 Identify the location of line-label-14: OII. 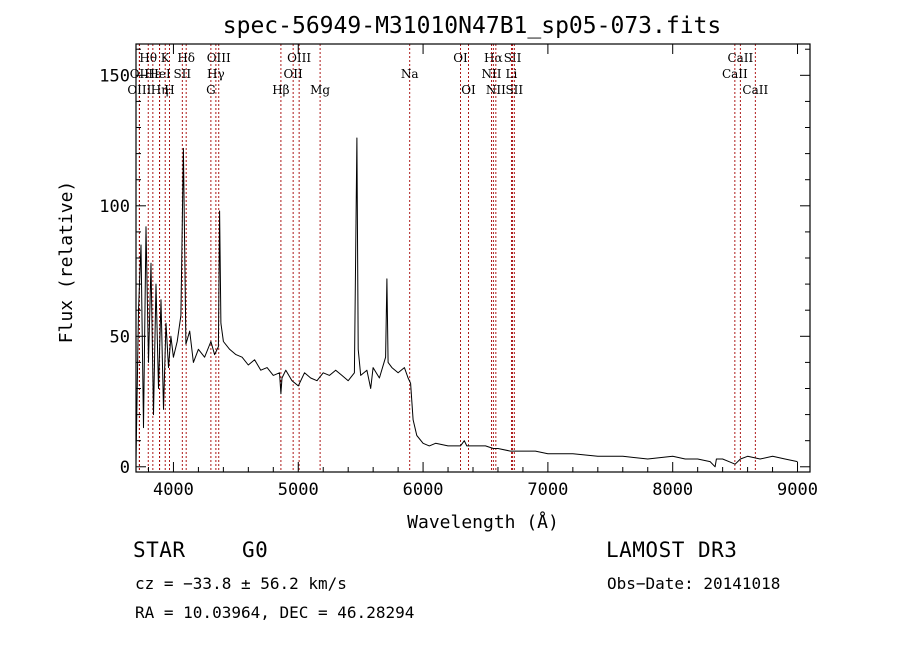
(293, 74).